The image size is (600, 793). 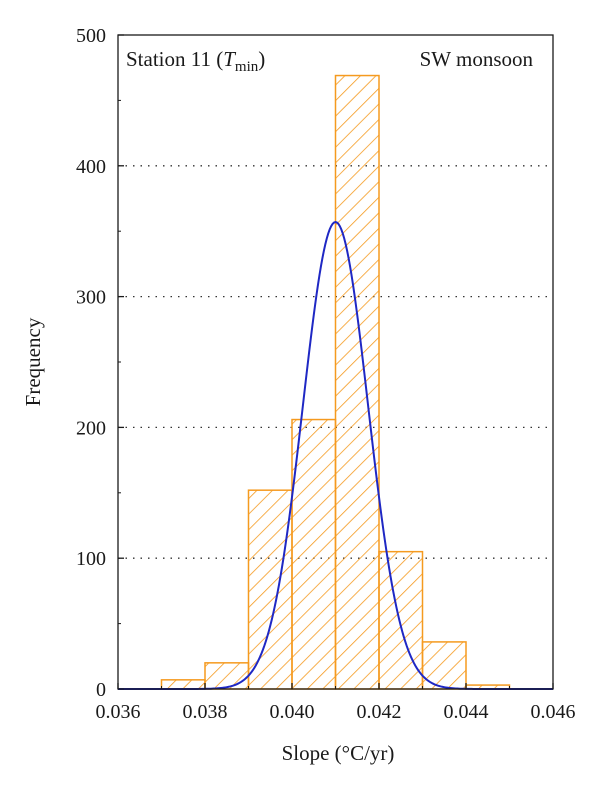 What do you see at coordinates (91, 167) in the screenshot?
I see `y-tick-label: 400` at bounding box center [91, 167].